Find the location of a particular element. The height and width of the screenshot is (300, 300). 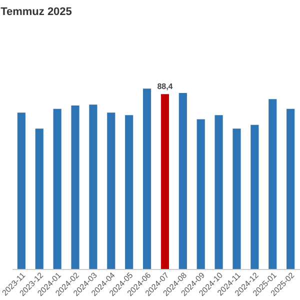

data-label: 88,4 is located at coordinates (165, 87).